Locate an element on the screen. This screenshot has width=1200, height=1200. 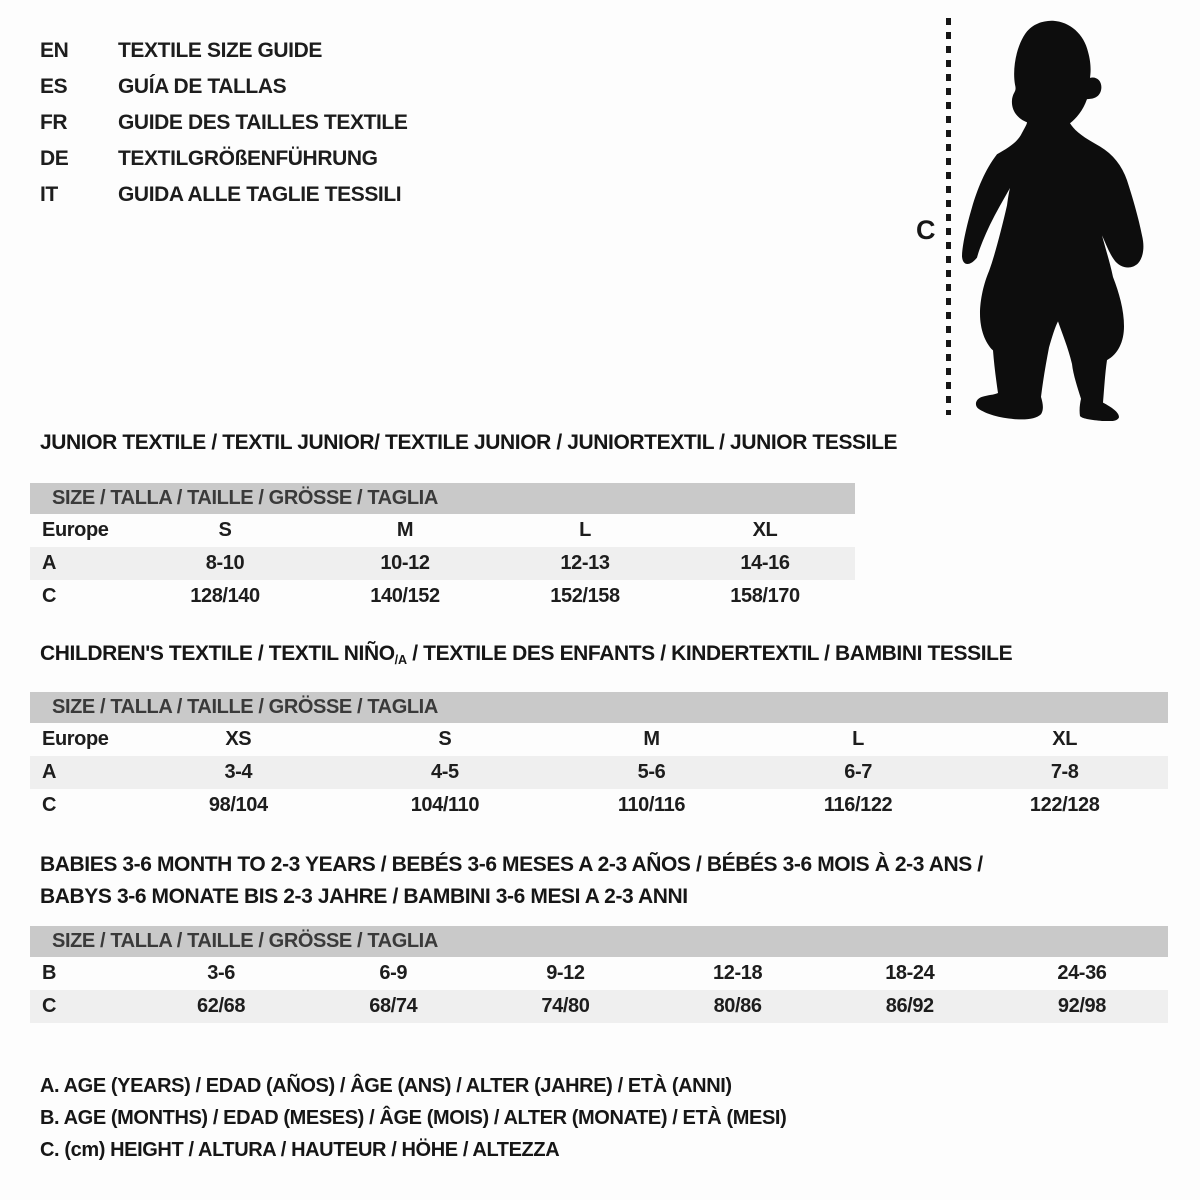
age-cell: 6-7 is located at coordinates (858, 772).